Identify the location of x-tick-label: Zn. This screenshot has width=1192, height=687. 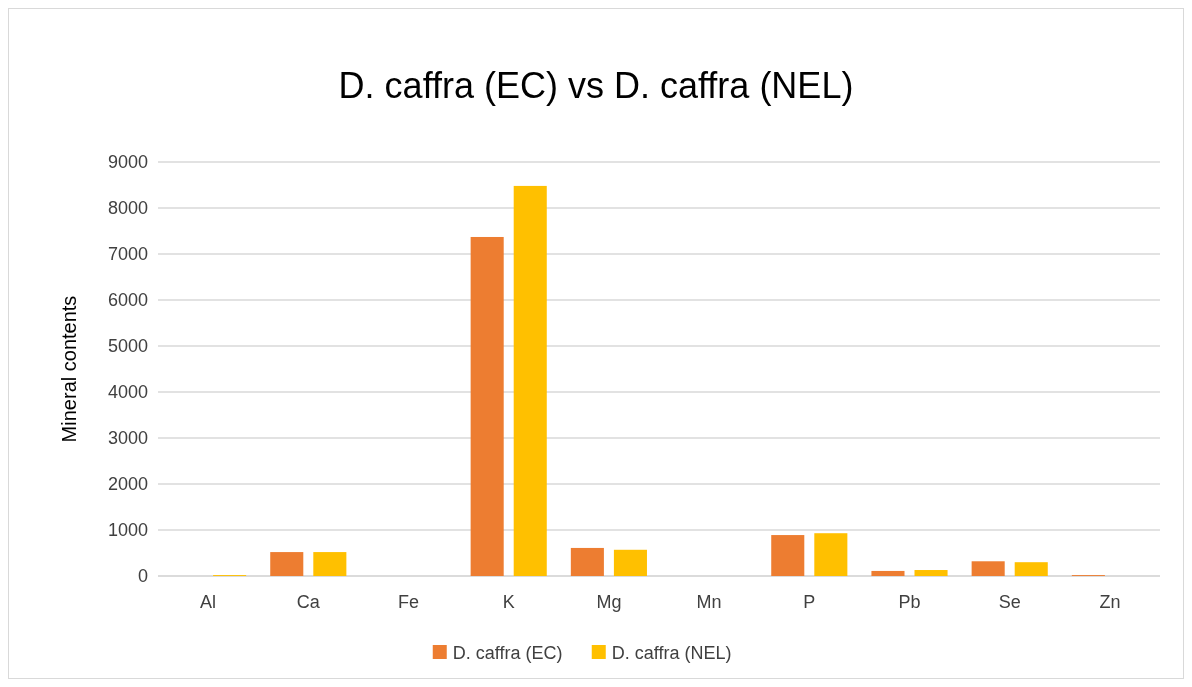
(1110, 602).